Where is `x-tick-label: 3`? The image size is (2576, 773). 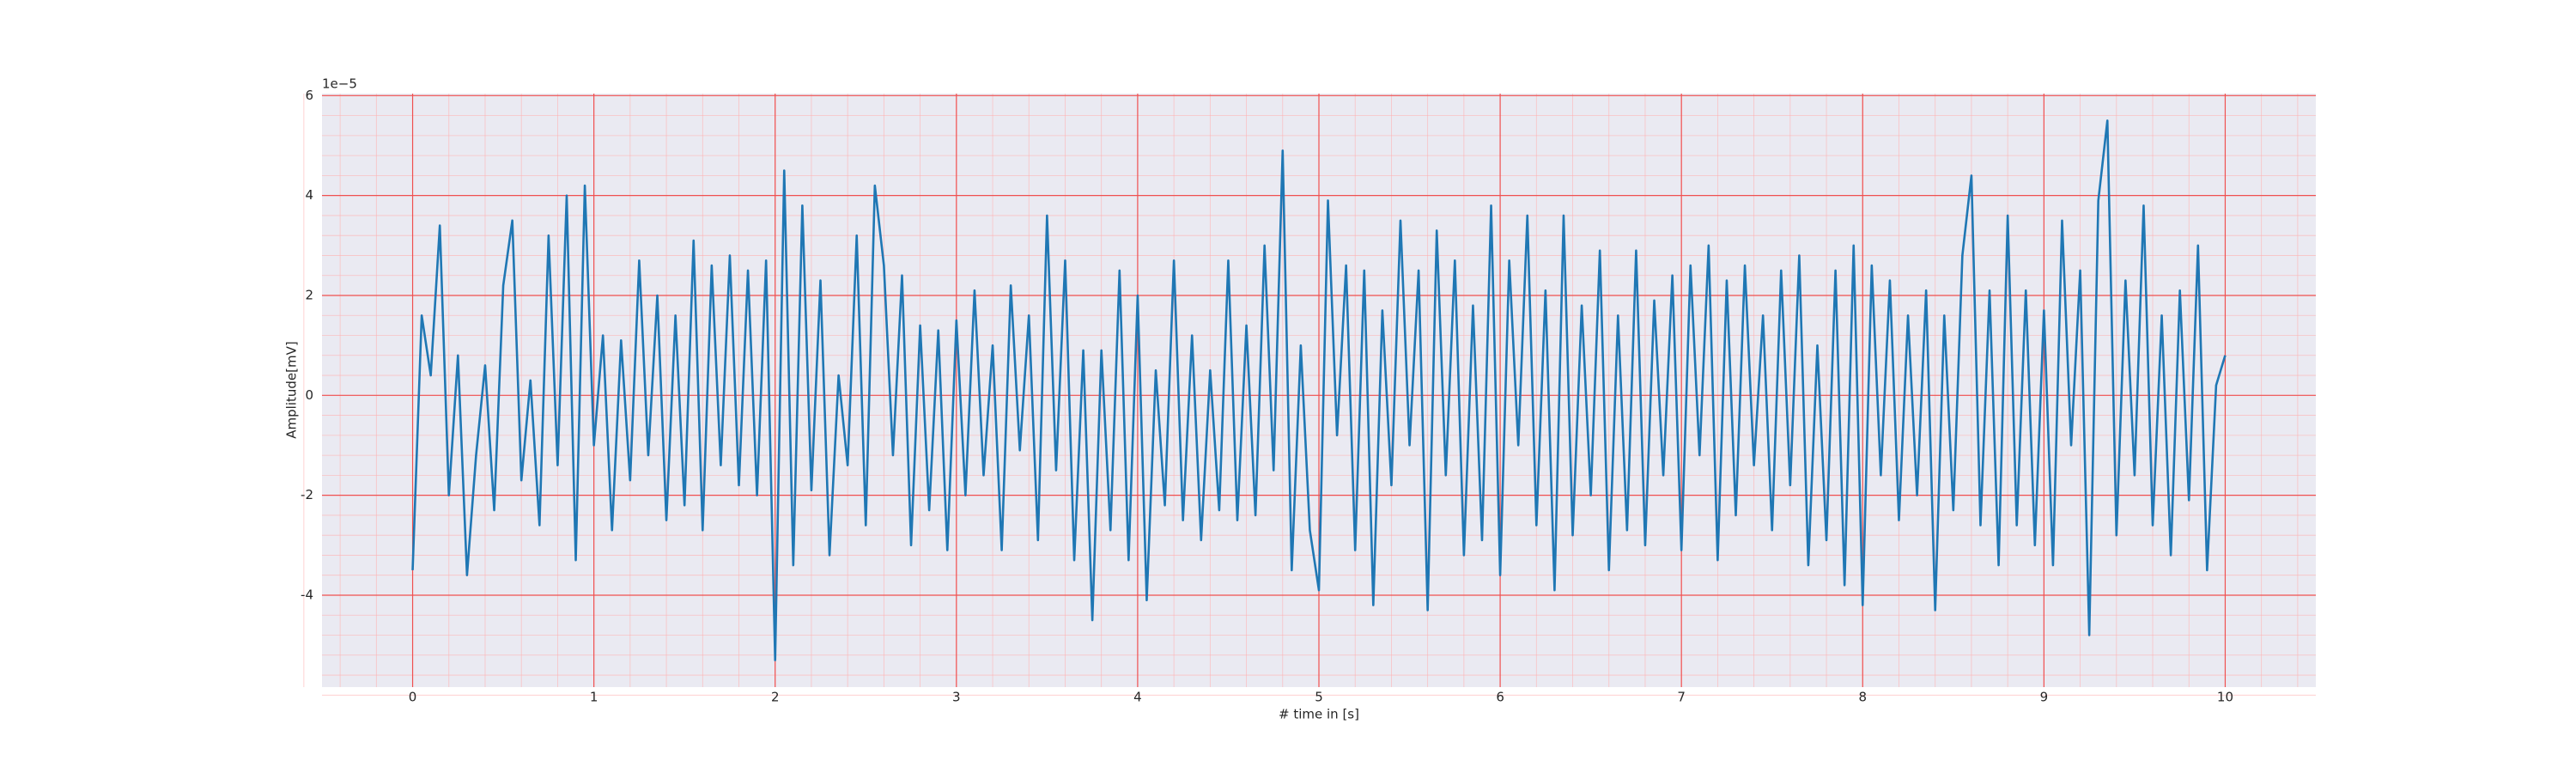
x-tick-label: 3 is located at coordinates (957, 697).